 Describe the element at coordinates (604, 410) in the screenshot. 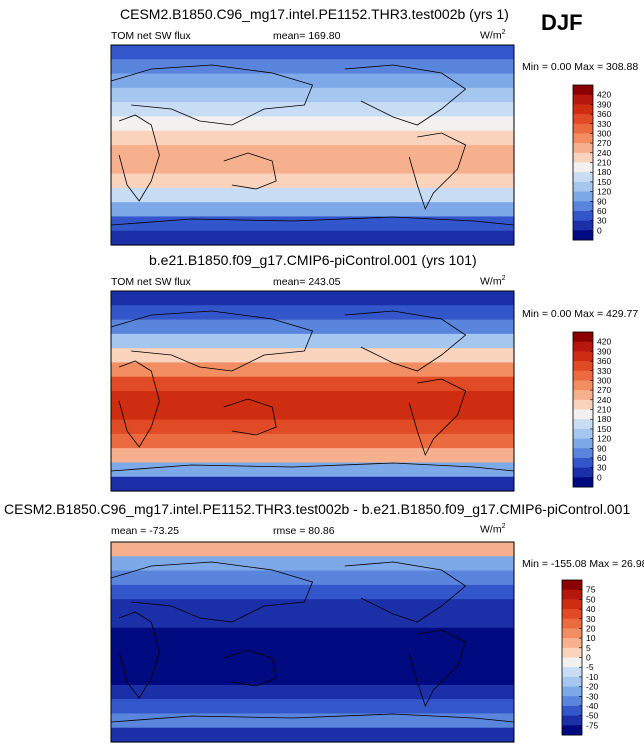

I see `colorbar-2-tick-label: 210` at that location.